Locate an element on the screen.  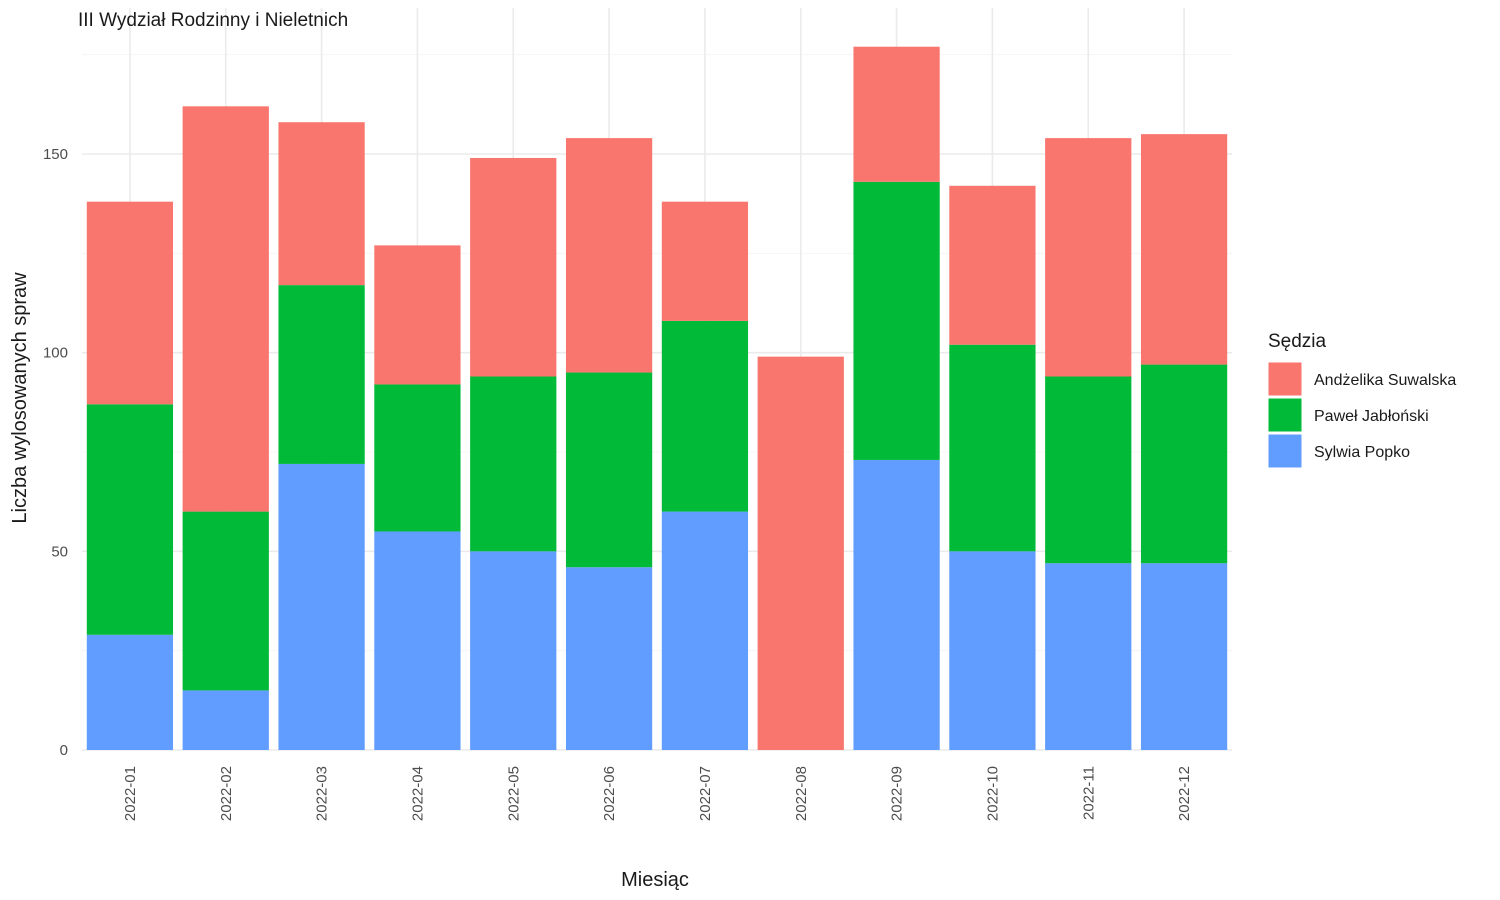
y-tick-label: 100 is located at coordinates (55, 353).